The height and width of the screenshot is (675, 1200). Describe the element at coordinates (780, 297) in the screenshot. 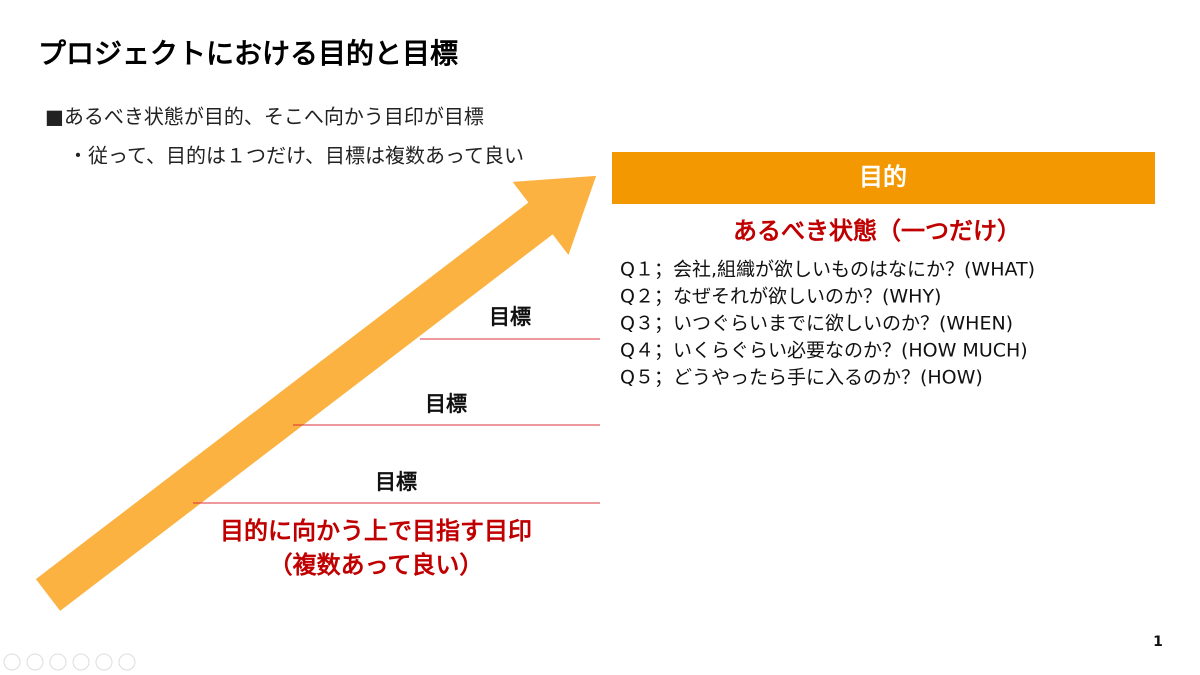

I see `question: Q２；なぜそれが欲しいのか？(WHY)` at that location.